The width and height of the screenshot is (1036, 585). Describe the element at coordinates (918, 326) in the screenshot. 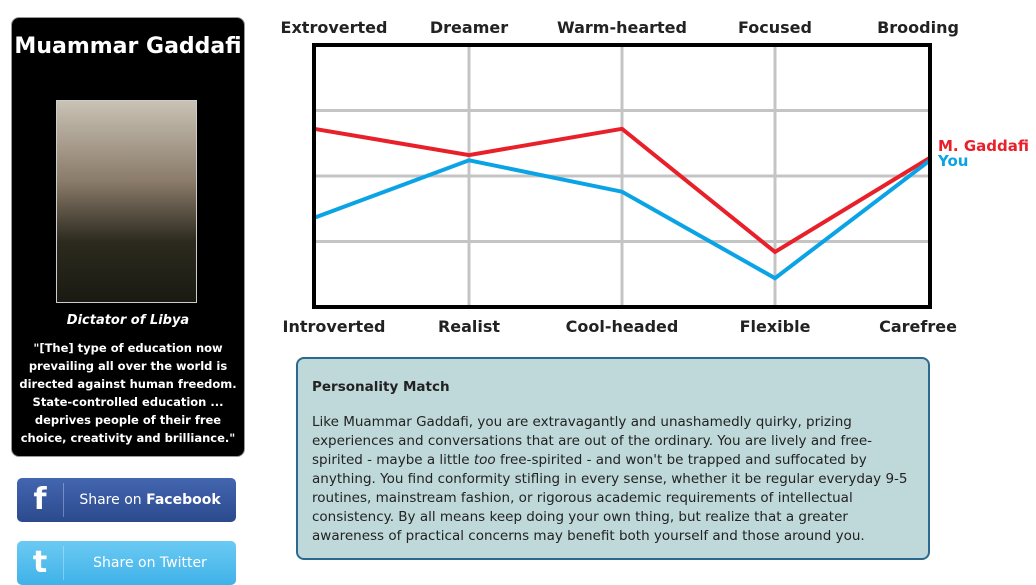

I see `axis-label-carefree: Carefree` at that location.